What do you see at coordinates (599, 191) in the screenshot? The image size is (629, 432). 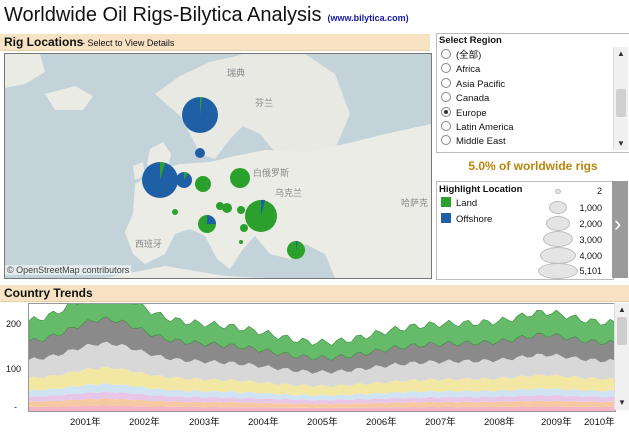 I see `size-label-0: 2` at bounding box center [599, 191].